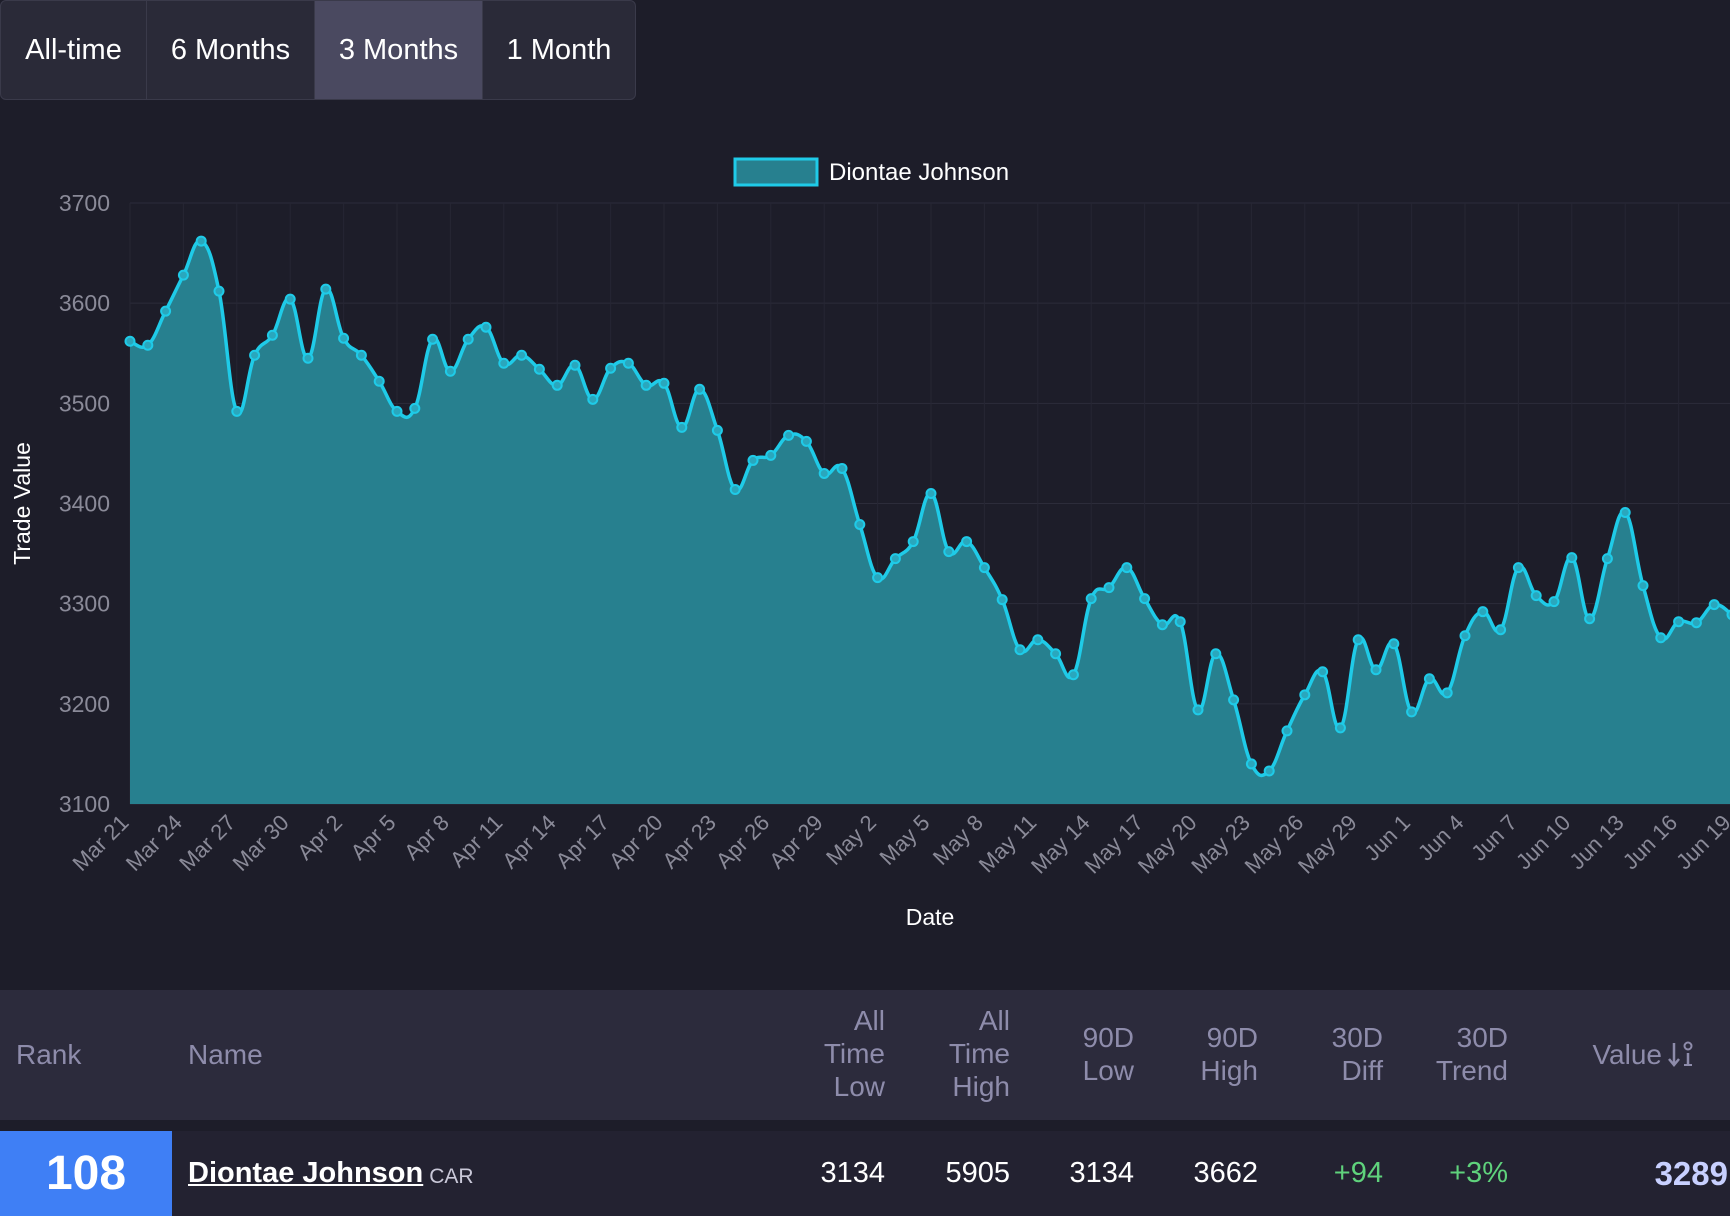  I want to click on header-value: Value, so click(1644, 1054).